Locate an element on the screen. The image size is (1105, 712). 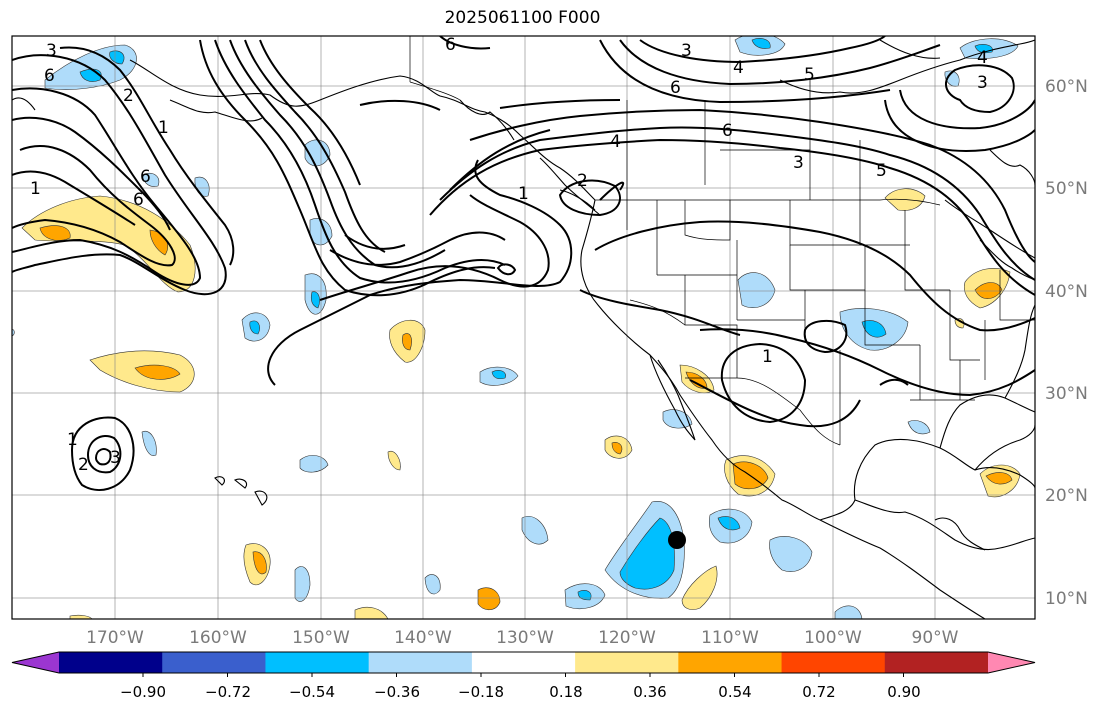
colorbar-outline is located at coordinates (523, 662).